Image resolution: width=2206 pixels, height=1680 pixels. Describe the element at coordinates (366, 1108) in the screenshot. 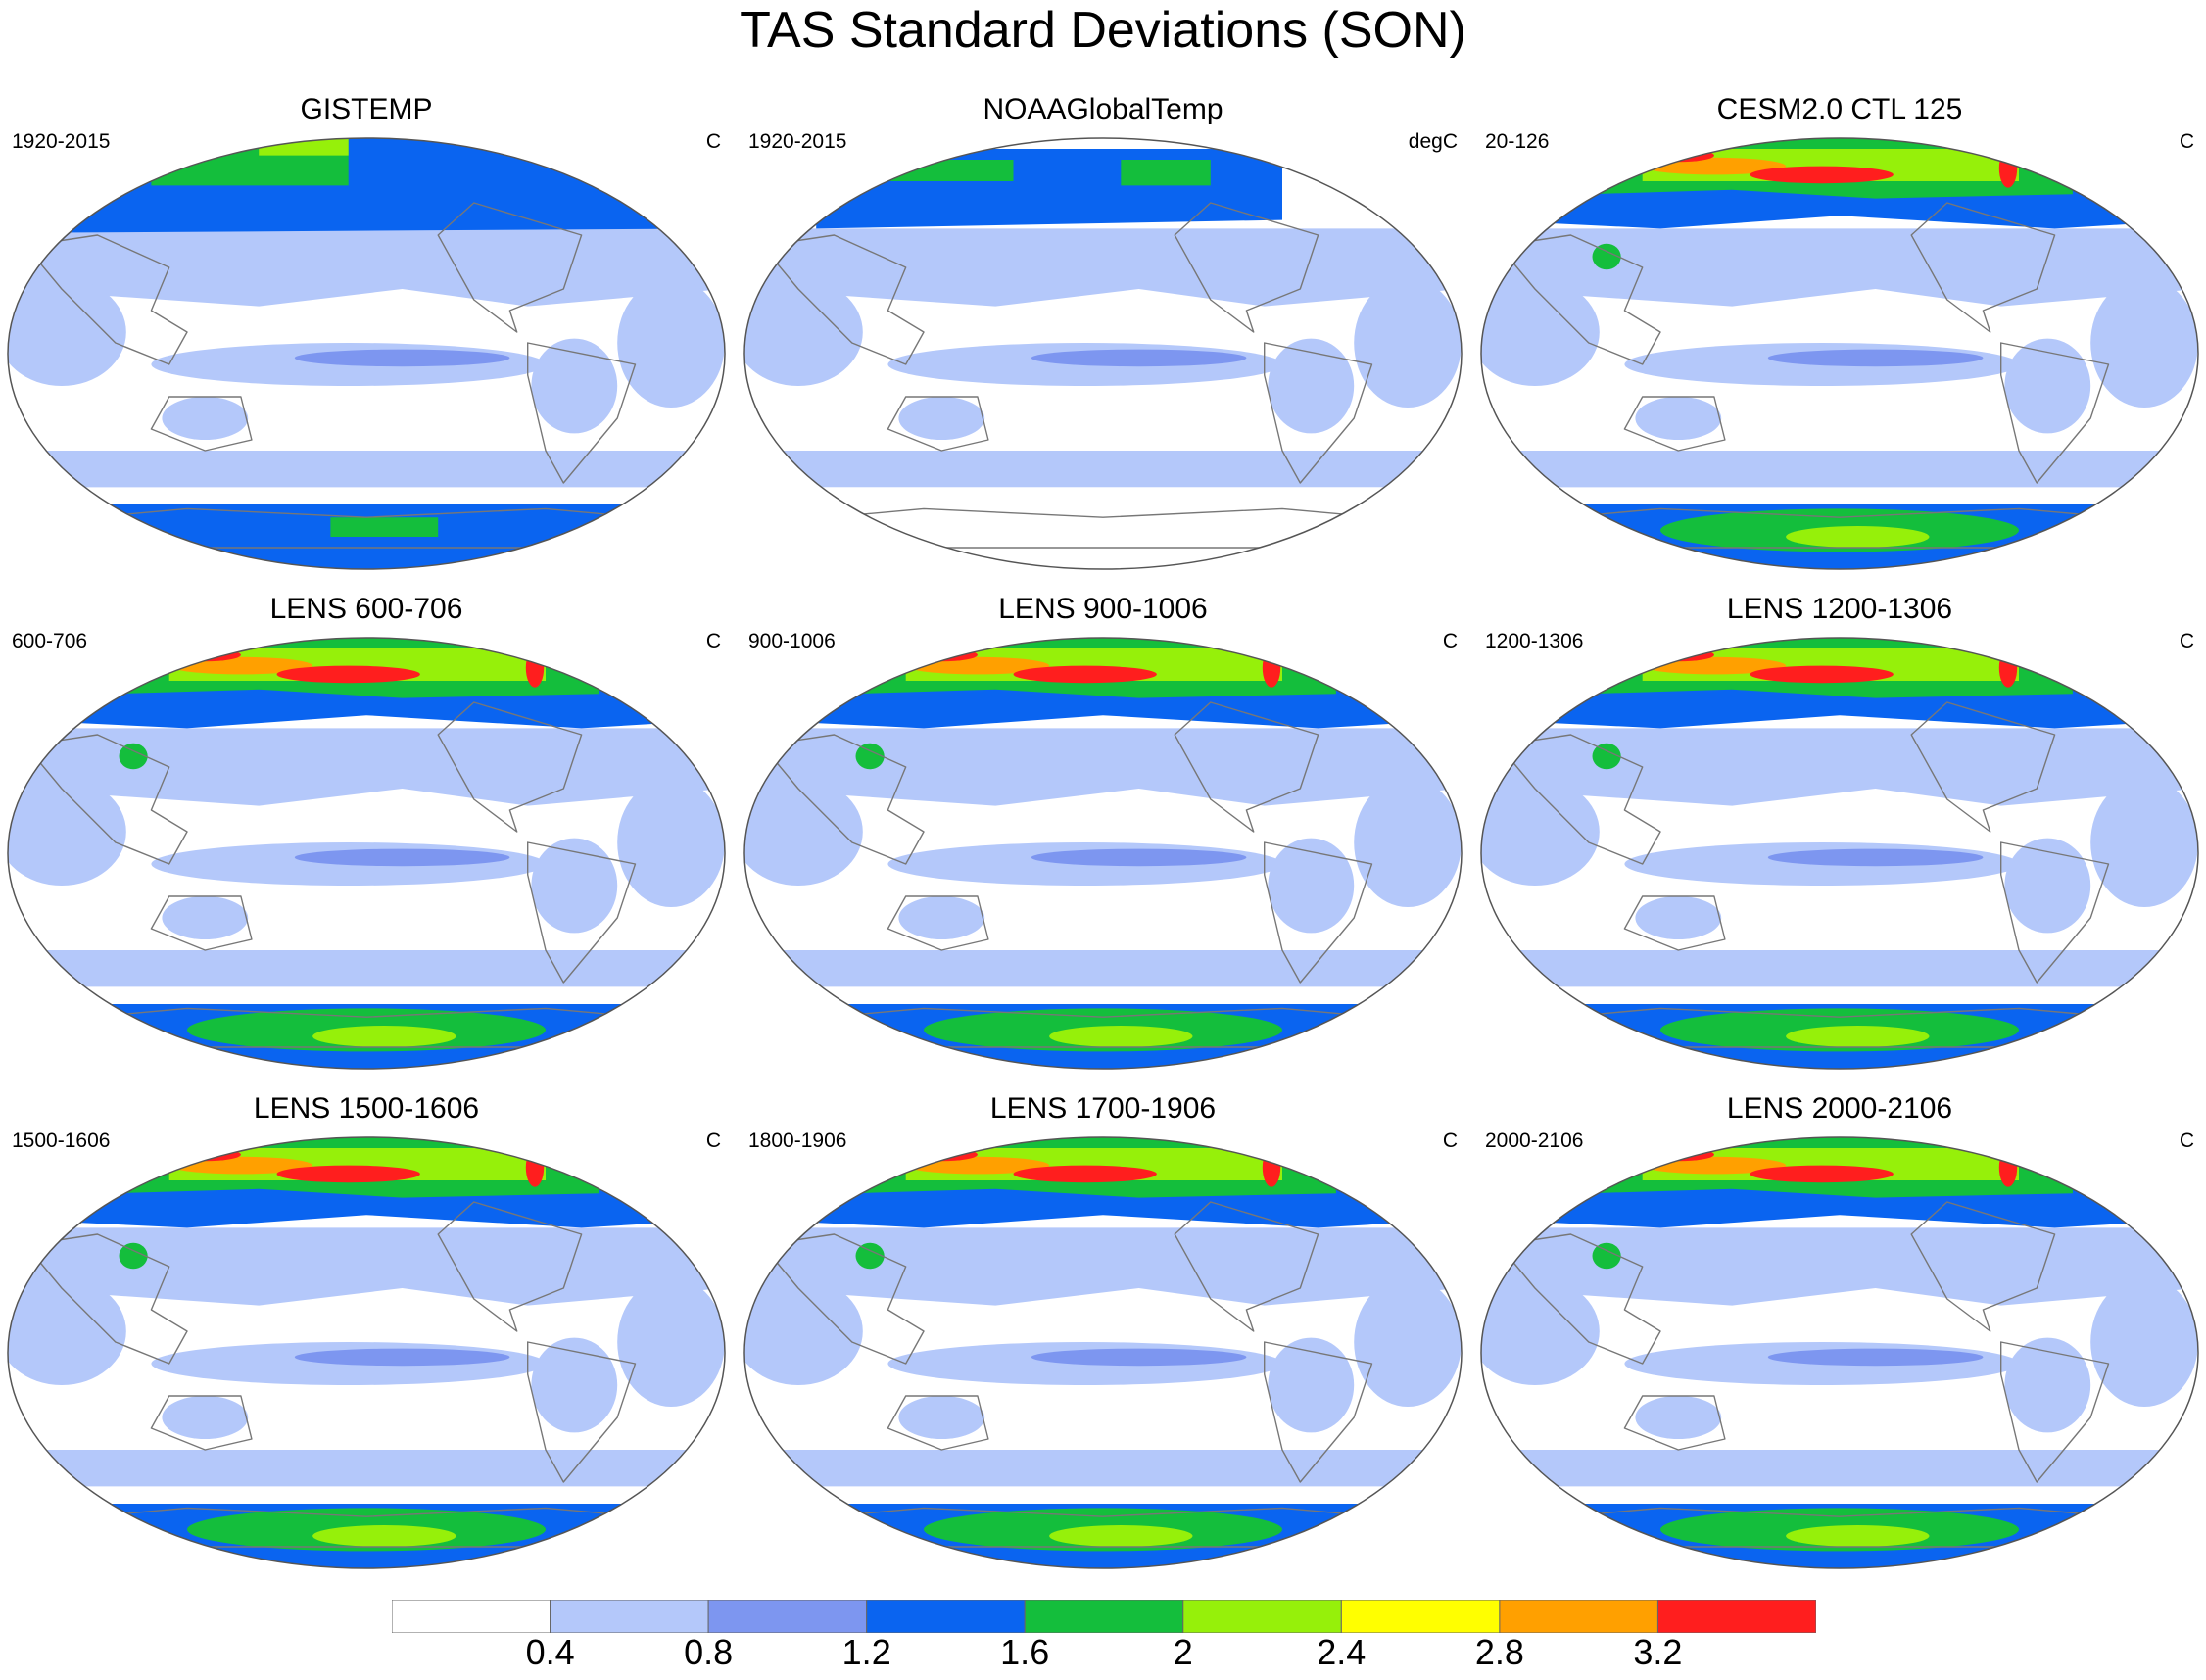

I see `panel-title: LENS 1500-1606` at that location.